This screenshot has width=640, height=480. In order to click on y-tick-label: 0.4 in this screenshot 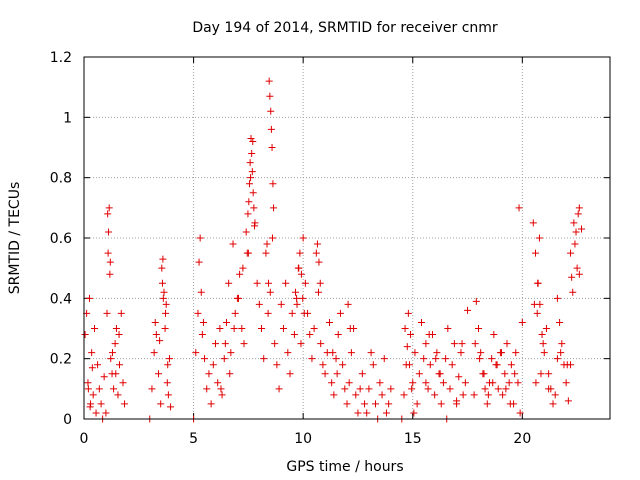, I will do `click(61, 299)`.